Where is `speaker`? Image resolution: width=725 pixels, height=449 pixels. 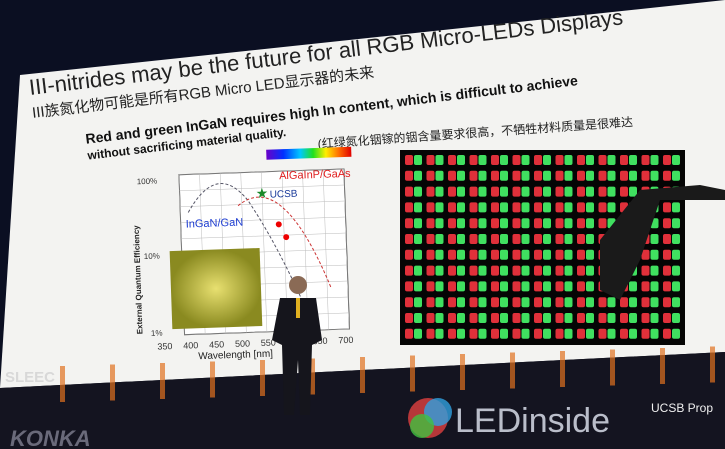
speaker is located at coordinates (297, 345).